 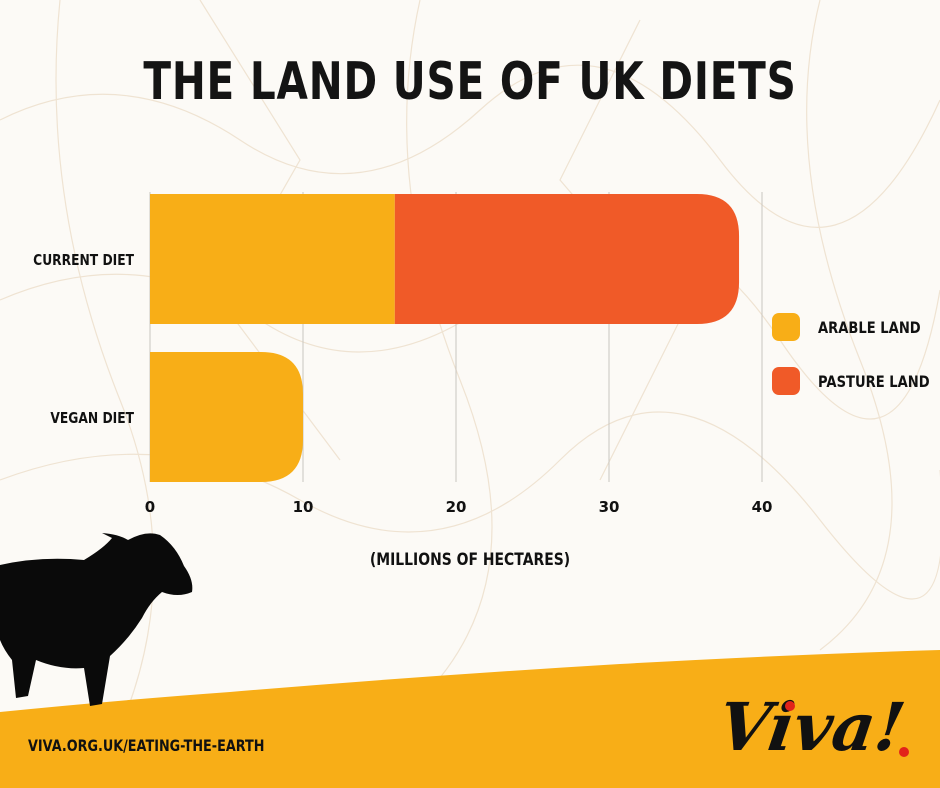 What do you see at coordinates (92, 418) in the screenshot?
I see `category-label: VEGAN DIET` at bounding box center [92, 418].